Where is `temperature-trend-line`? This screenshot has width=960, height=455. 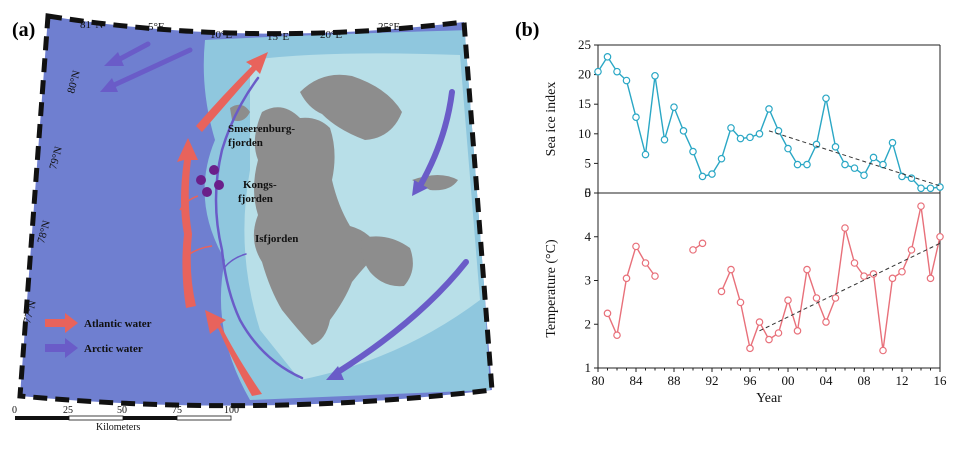
temperature-trend-line is located at coordinates (850, 287).